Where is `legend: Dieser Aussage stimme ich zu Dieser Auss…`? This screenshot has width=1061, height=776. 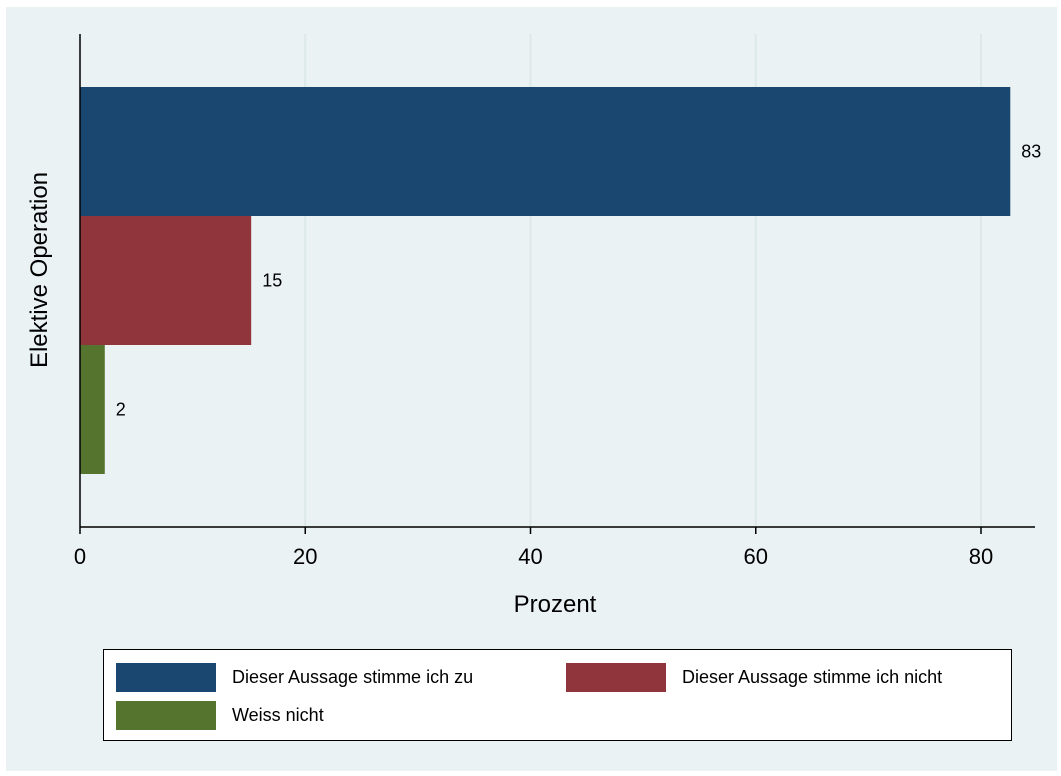
legend: Dieser Aussage stimme ich zu Dieser Auss… is located at coordinates (557, 695).